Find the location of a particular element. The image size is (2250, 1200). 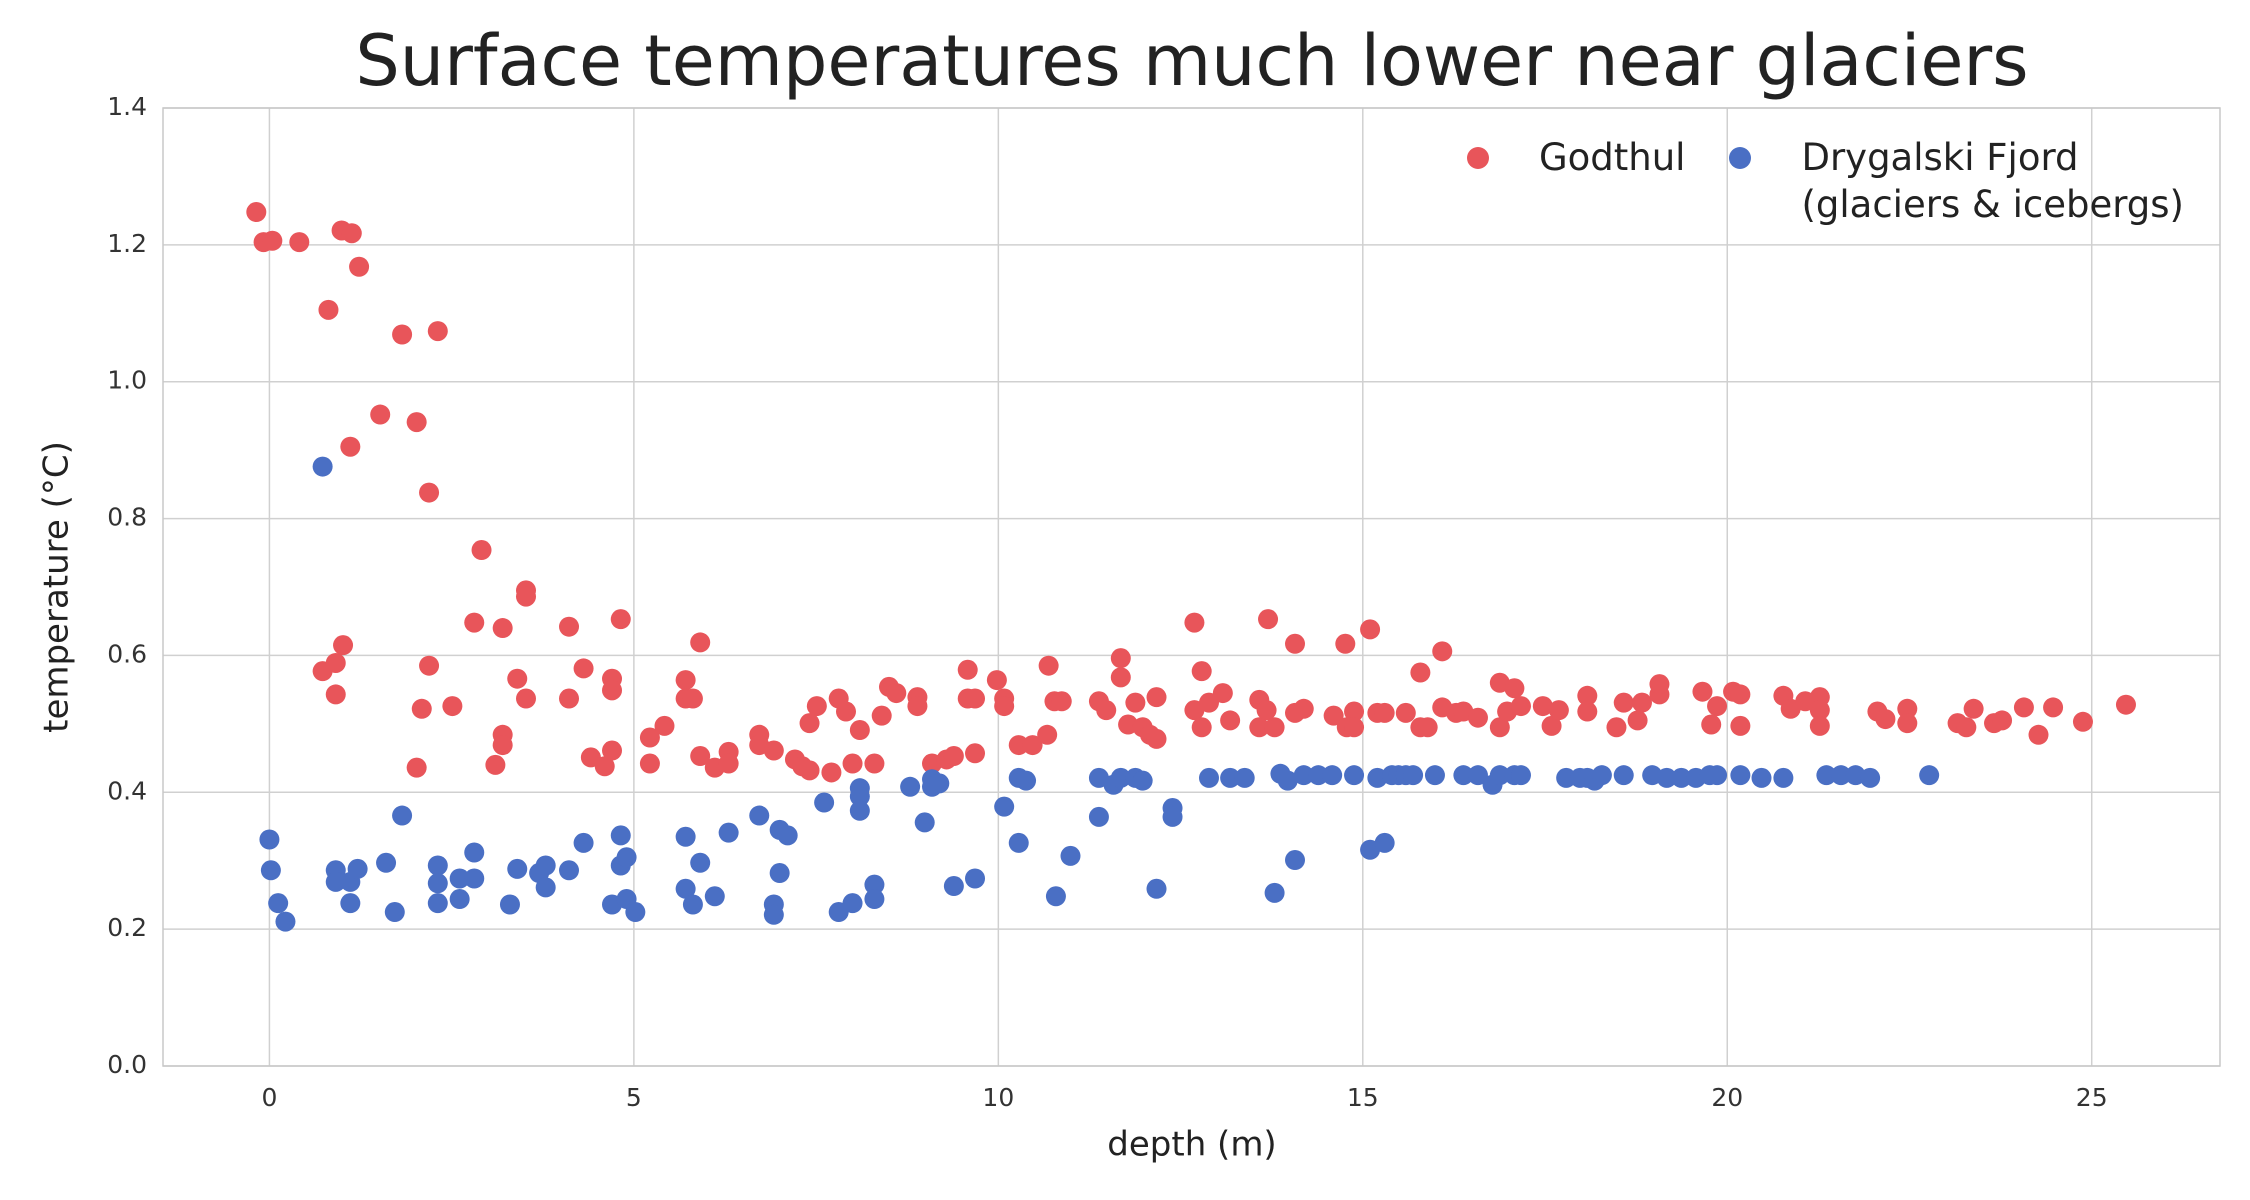

x-tick-label: 10 is located at coordinates (998, 1097).